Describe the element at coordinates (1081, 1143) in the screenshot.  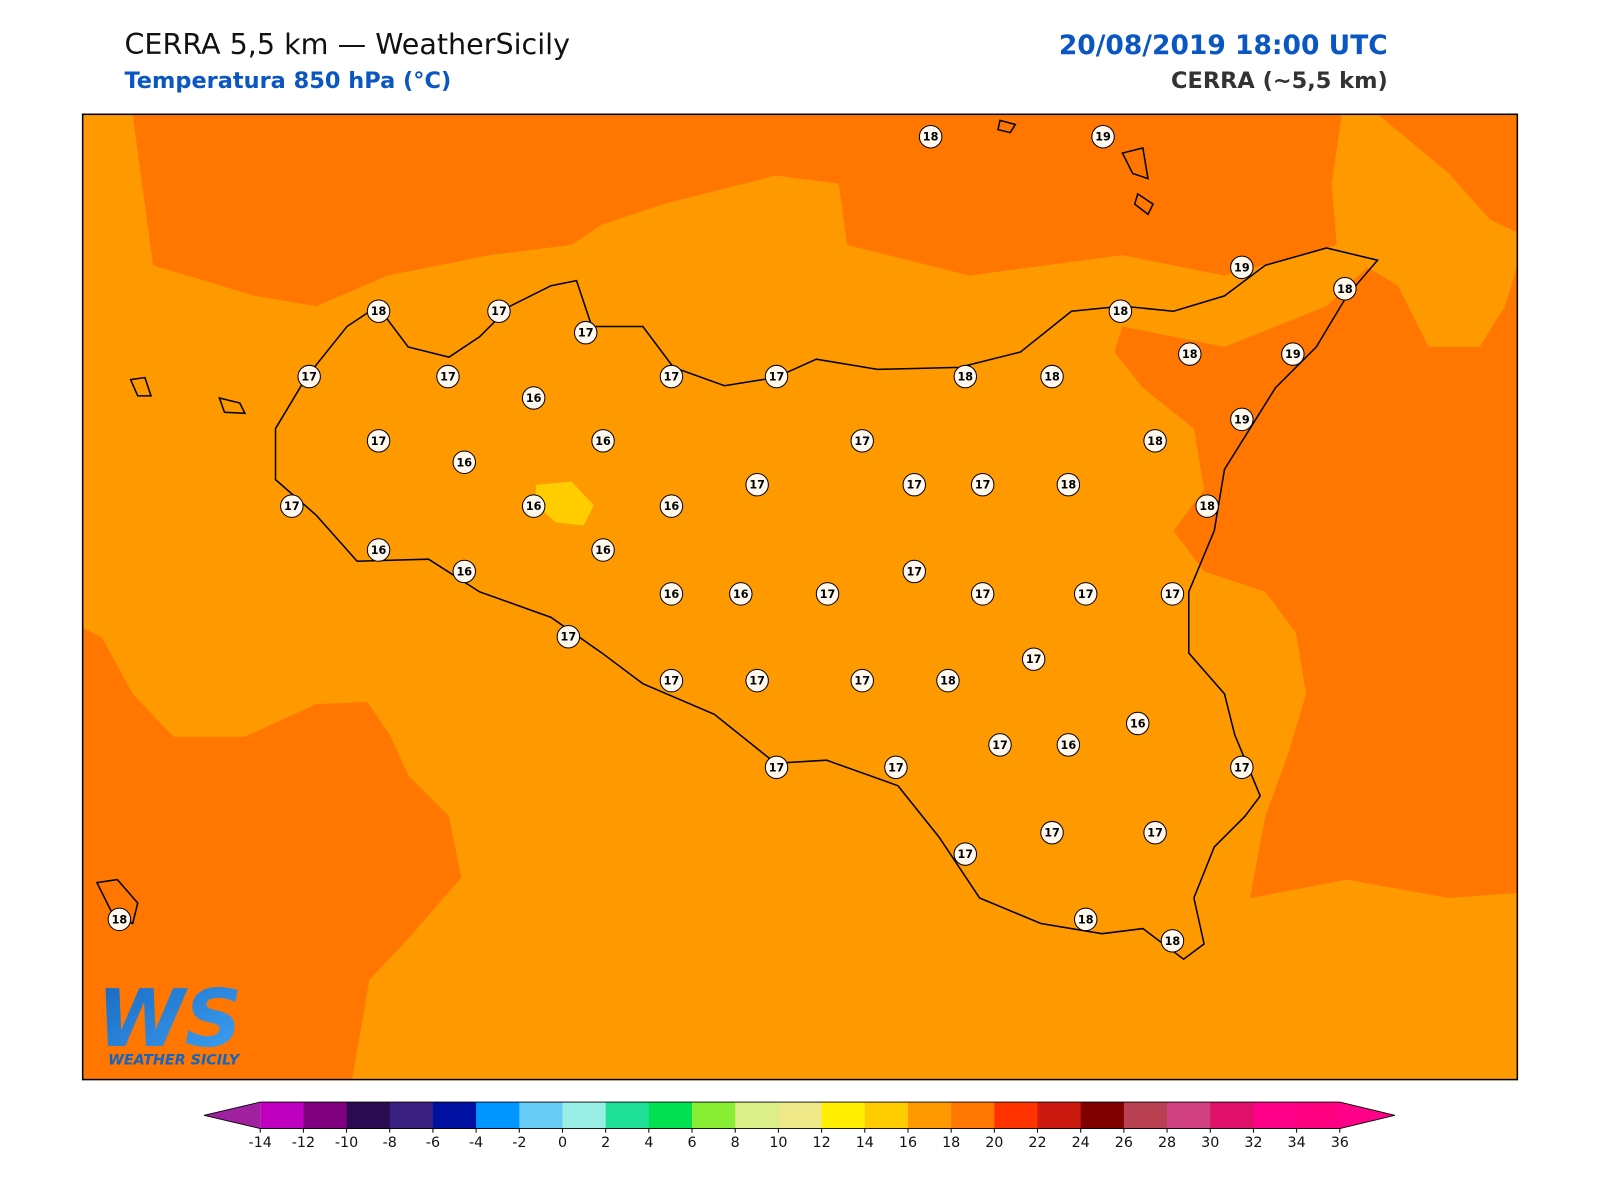
I see `colorbar-tick-label: 24` at that location.